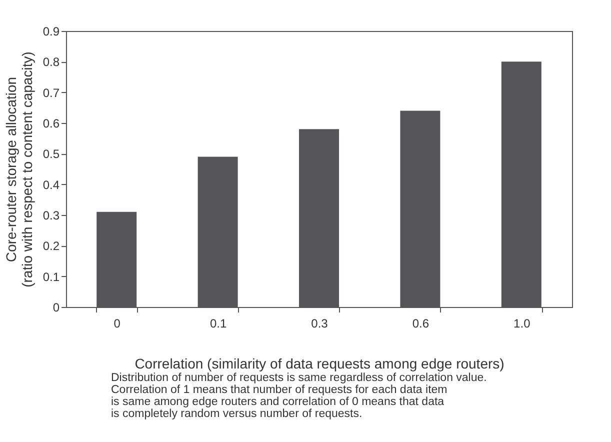  Describe the element at coordinates (319, 323) in the screenshot. I see `x-tick-label: 0.3` at that location.